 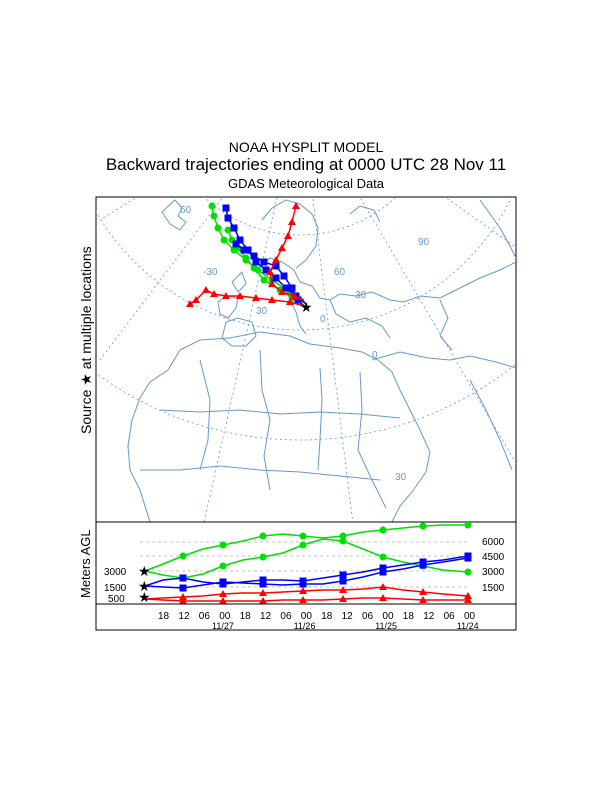 What do you see at coordinates (368, 616) in the screenshot?
I see `hour-tick-label: 06` at bounding box center [368, 616].